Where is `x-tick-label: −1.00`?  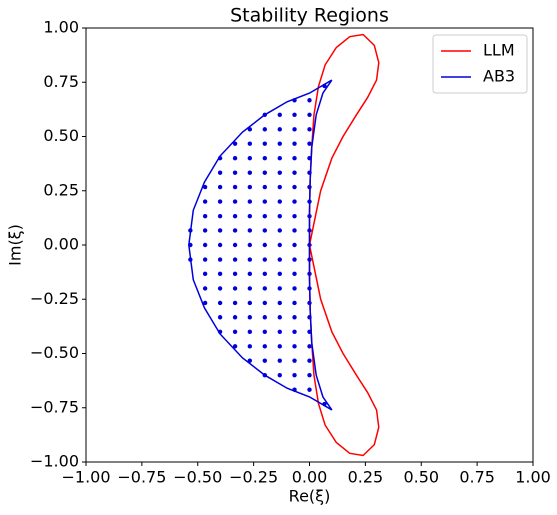
x-tick-label: −1.00 is located at coordinates (85, 477).